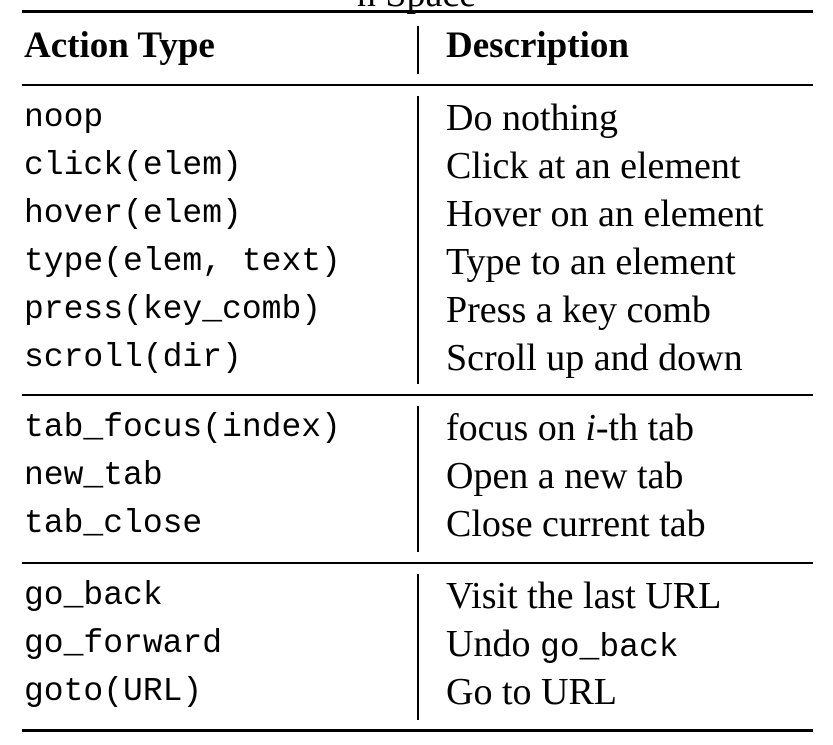  What do you see at coordinates (594, 358) in the screenshot?
I see `description-cell: Scroll up and down` at bounding box center [594, 358].